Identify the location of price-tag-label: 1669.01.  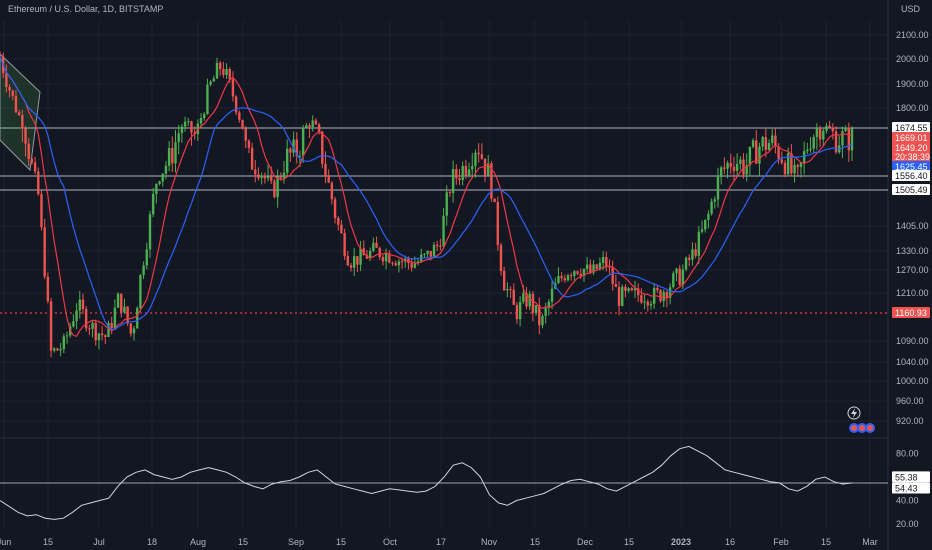
(911, 138).